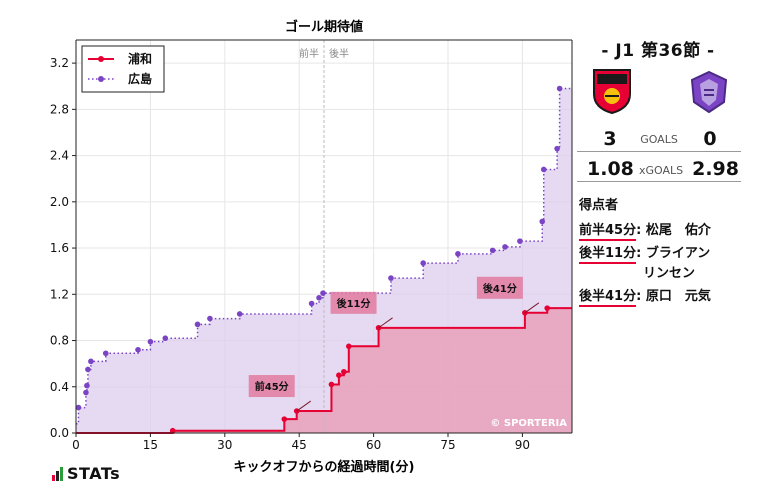  Describe the element at coordinates (608, 232) in the screenshot. I see `scorer-time: 前半45分` at that location.